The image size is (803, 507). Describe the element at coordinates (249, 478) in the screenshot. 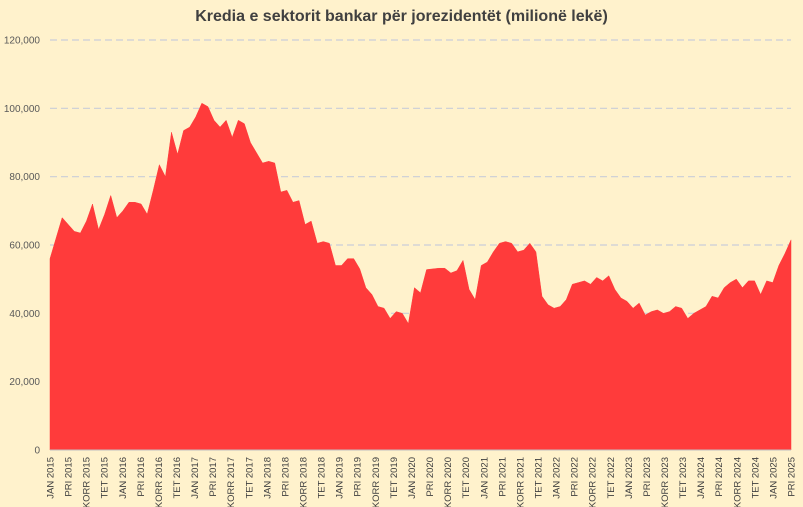

I see `x-tick-label: TET 2017` at that location.